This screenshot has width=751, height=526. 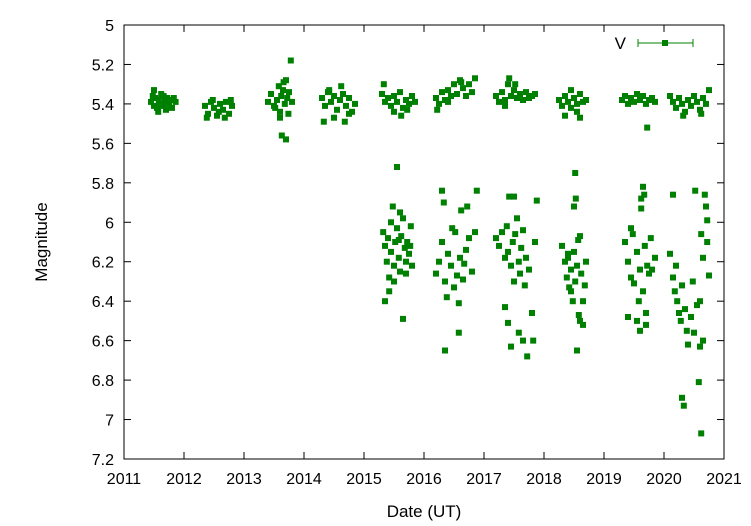 I want to click on y-tick-label: 6.8, so click(x=103, y=381).